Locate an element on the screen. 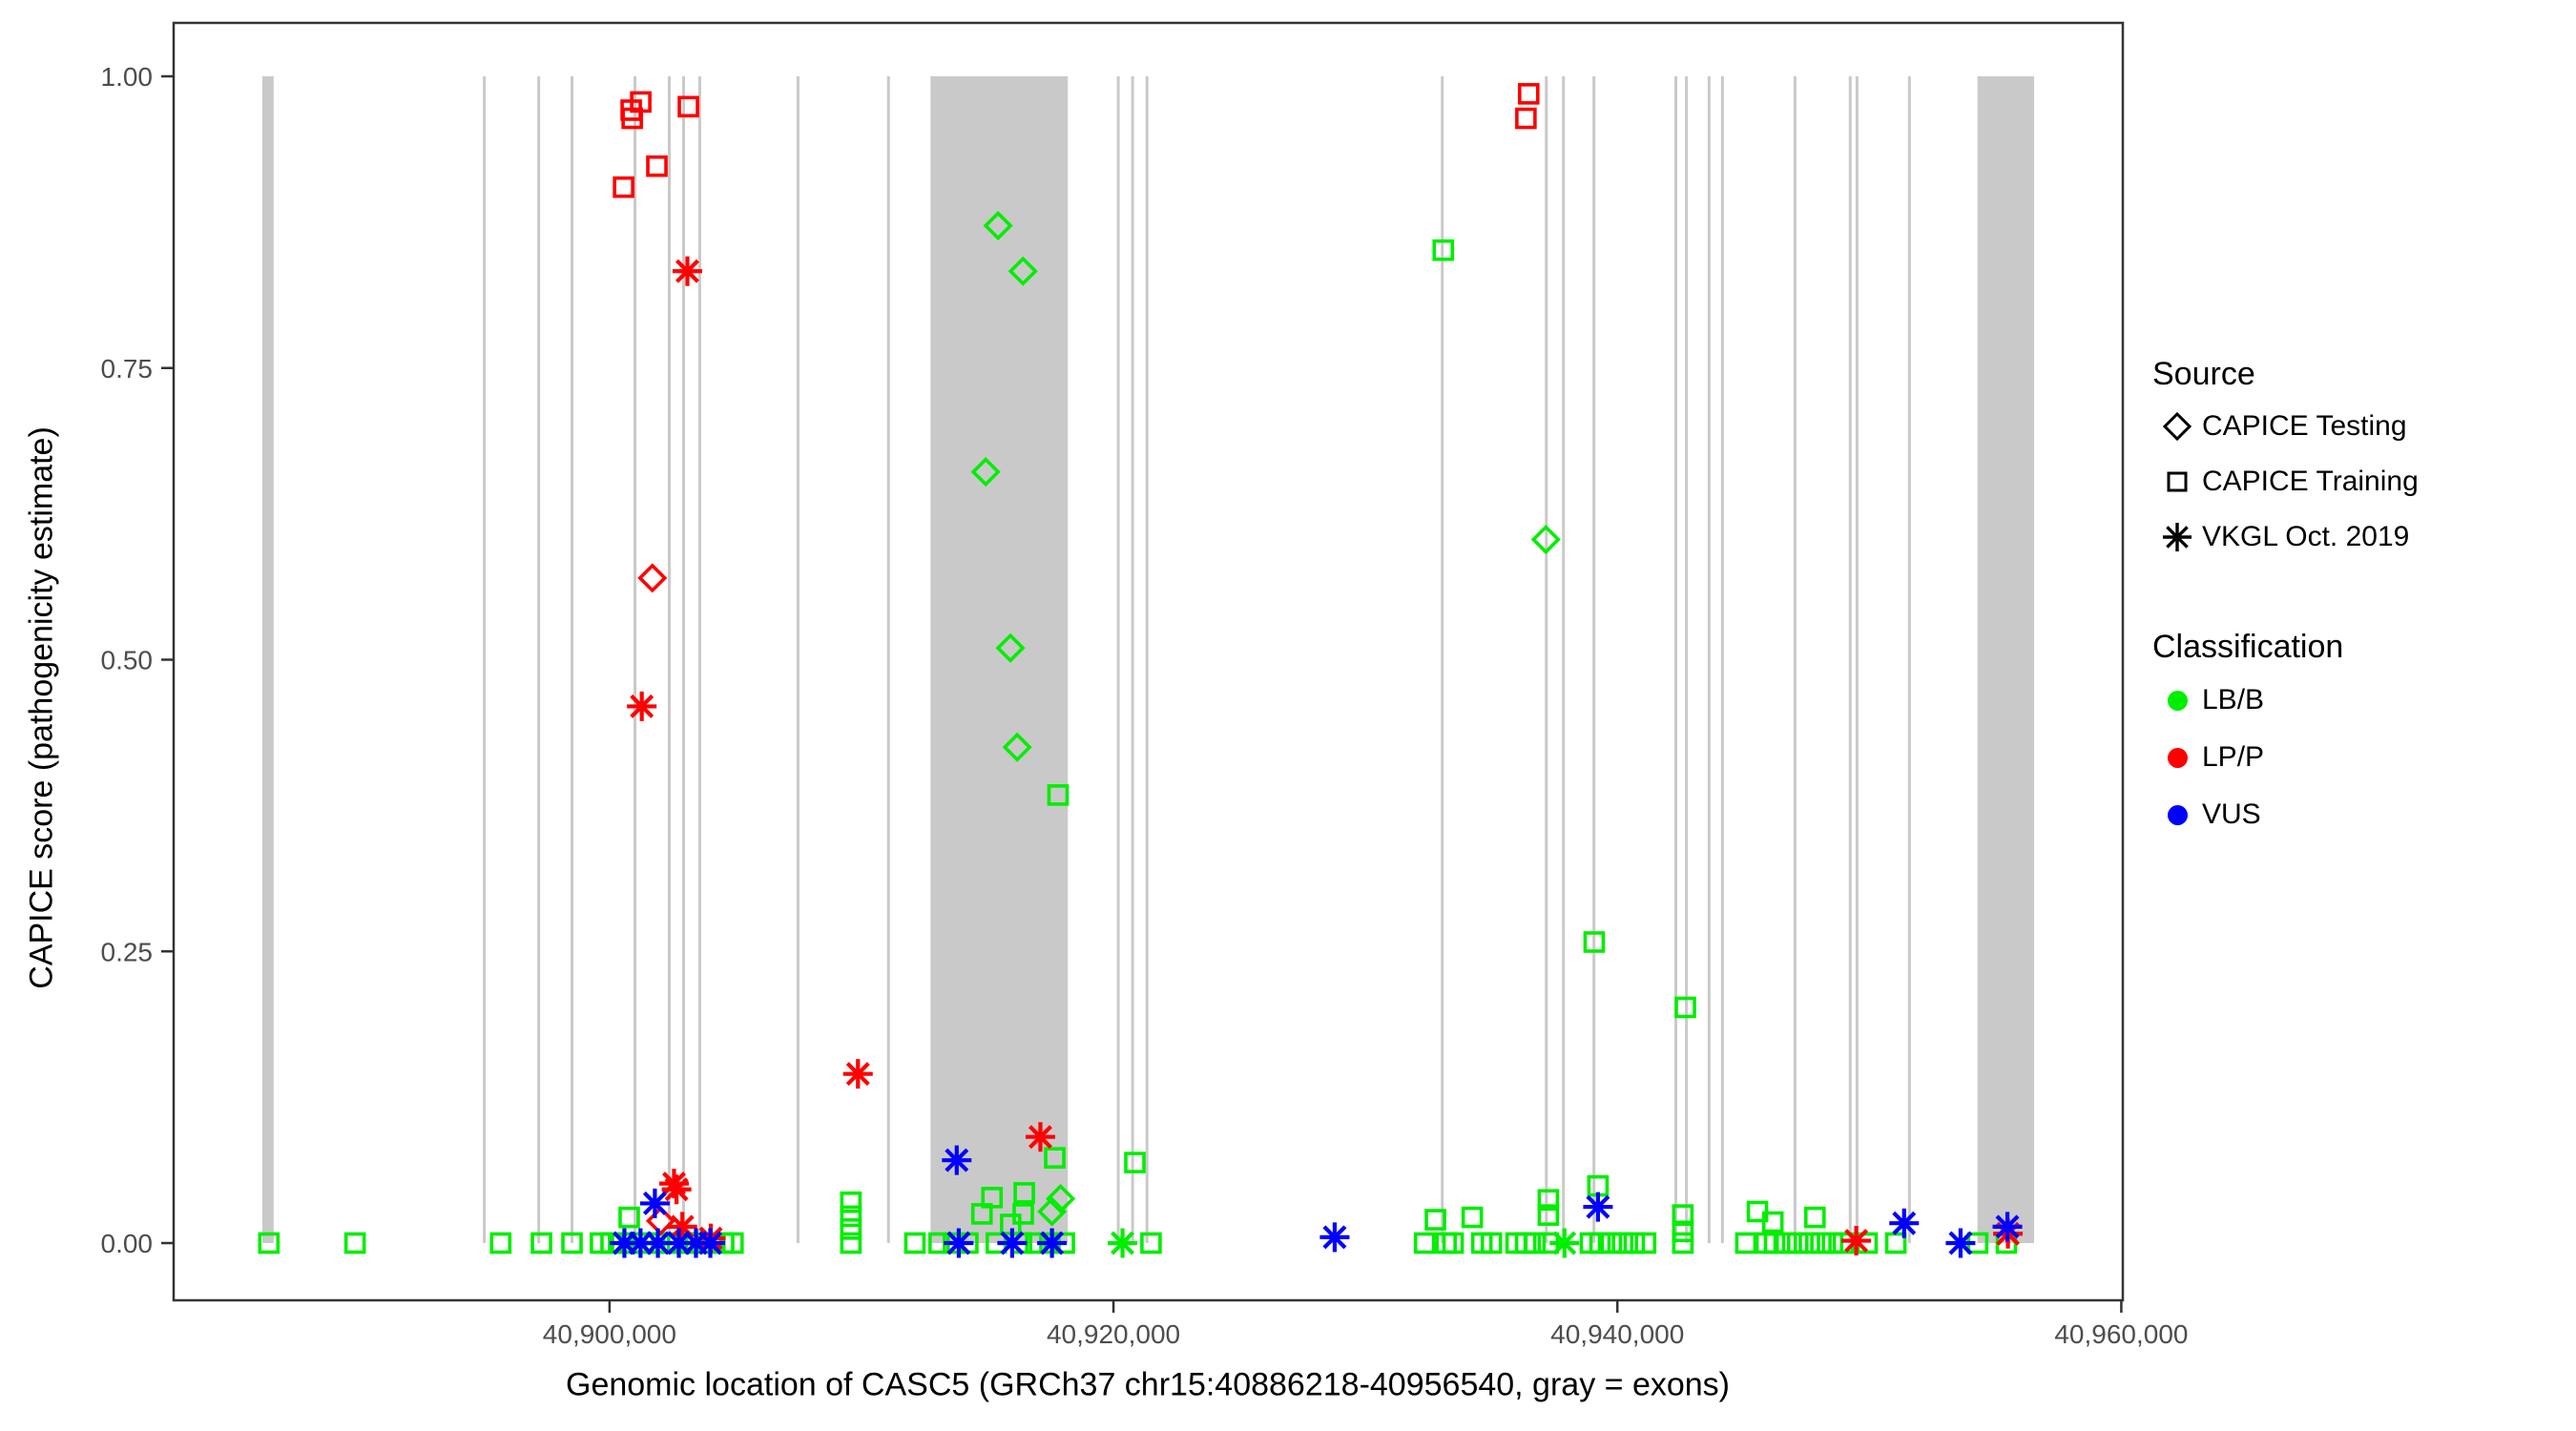  y-tick-label: 0.00 is located at coordinates (127, 1243).